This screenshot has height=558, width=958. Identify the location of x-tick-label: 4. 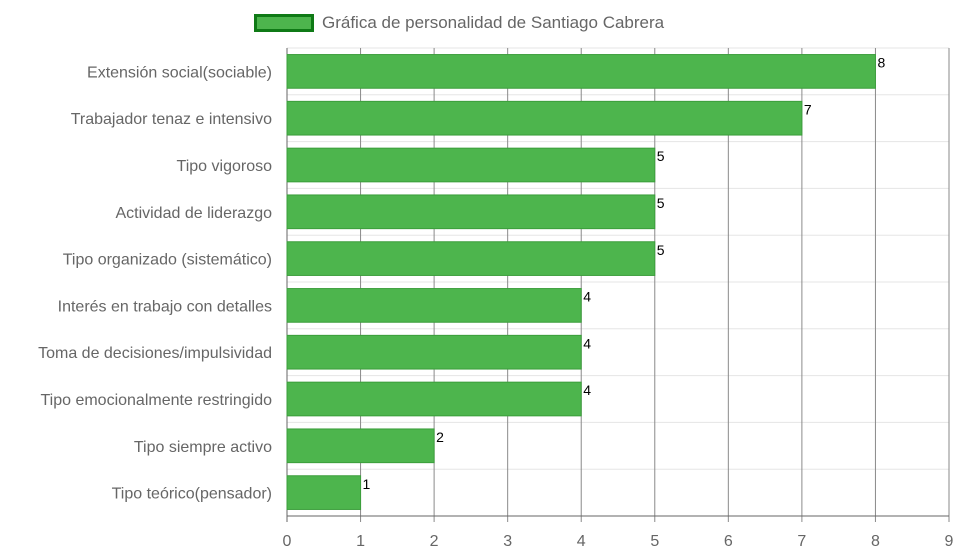
(581, 541).